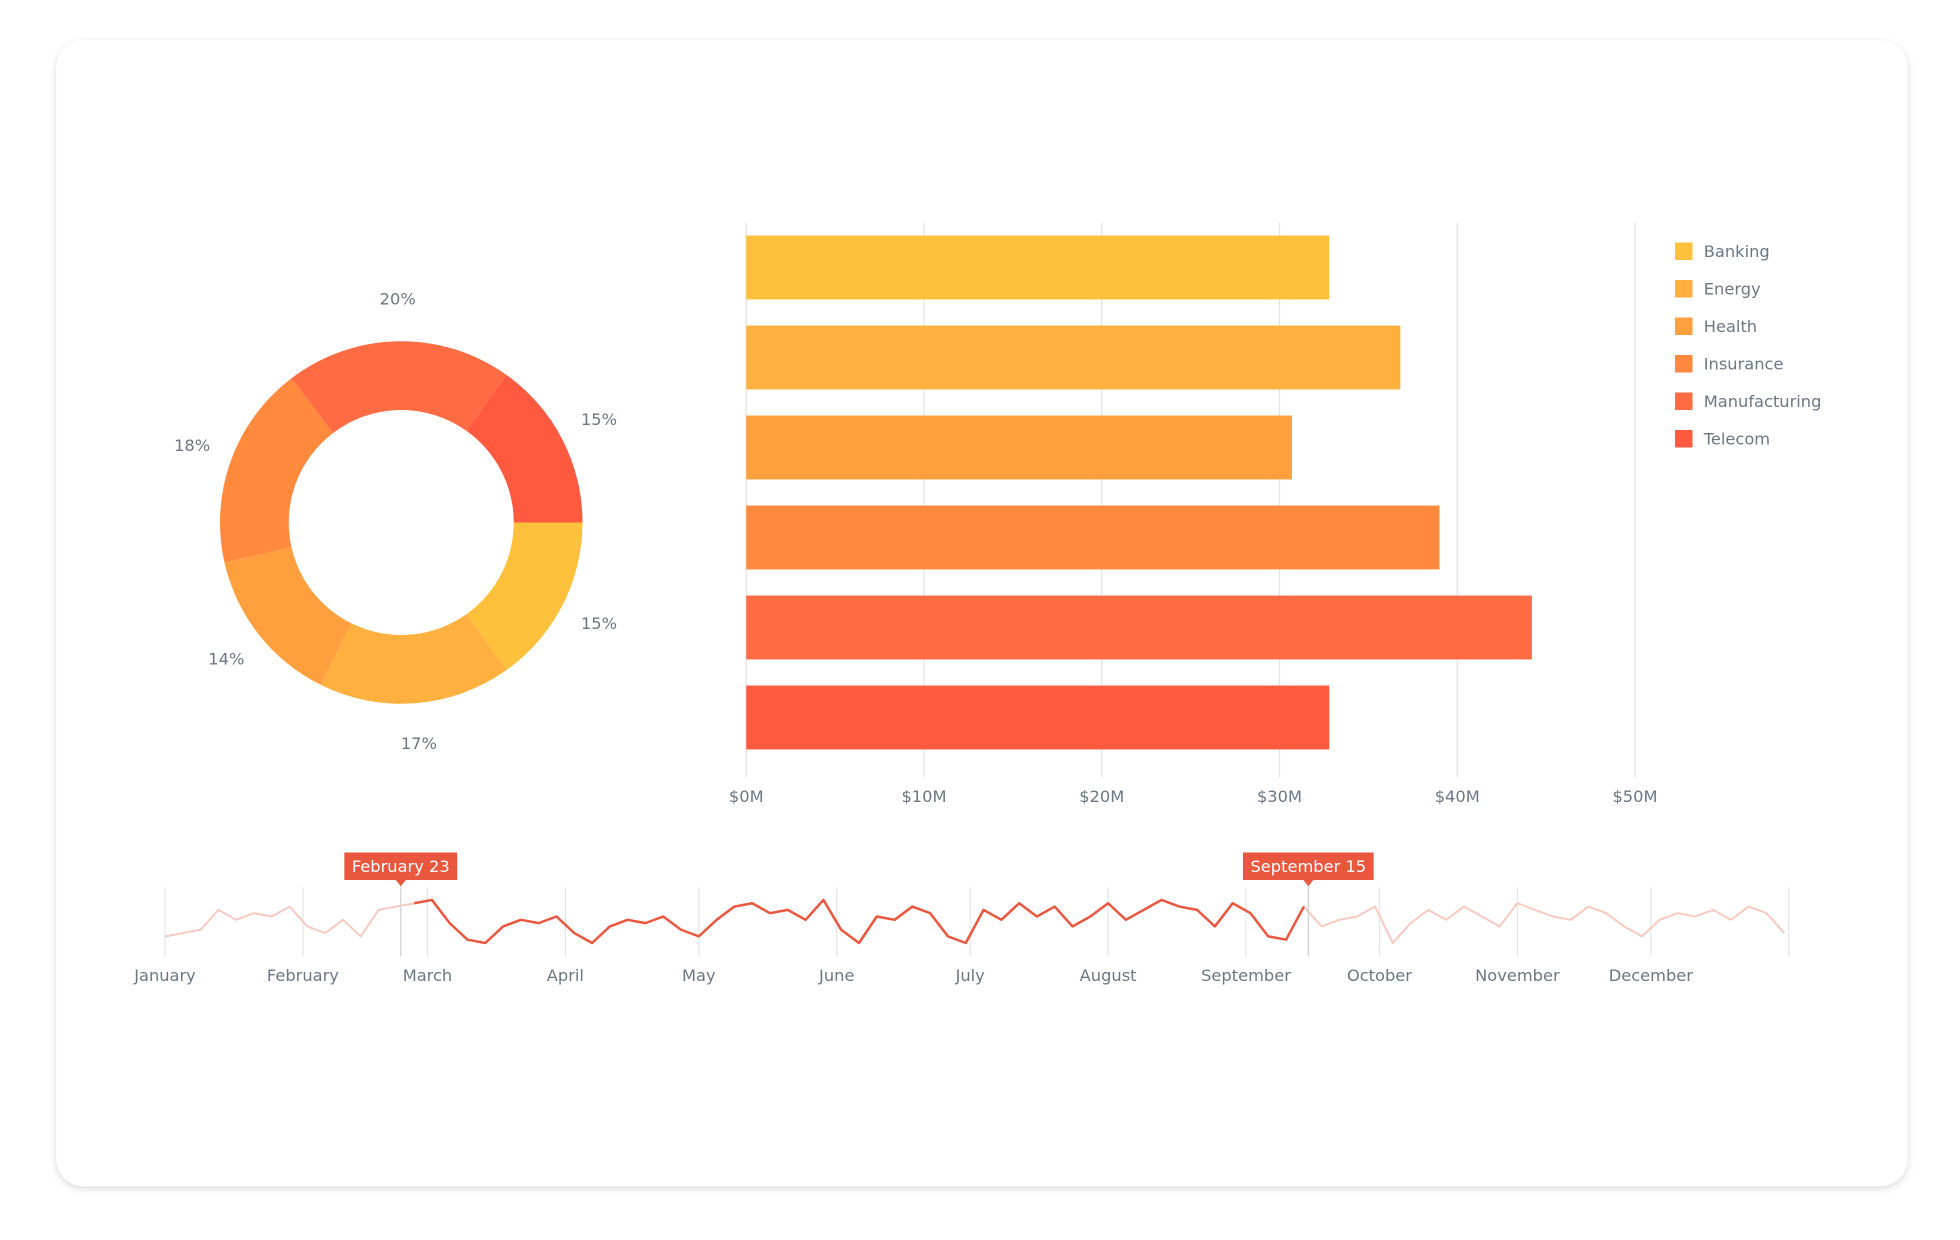  What do you see at coordinates (398, 299) in the screenshot?
I see `data-label: 20%` at bounding box center [398, 299].